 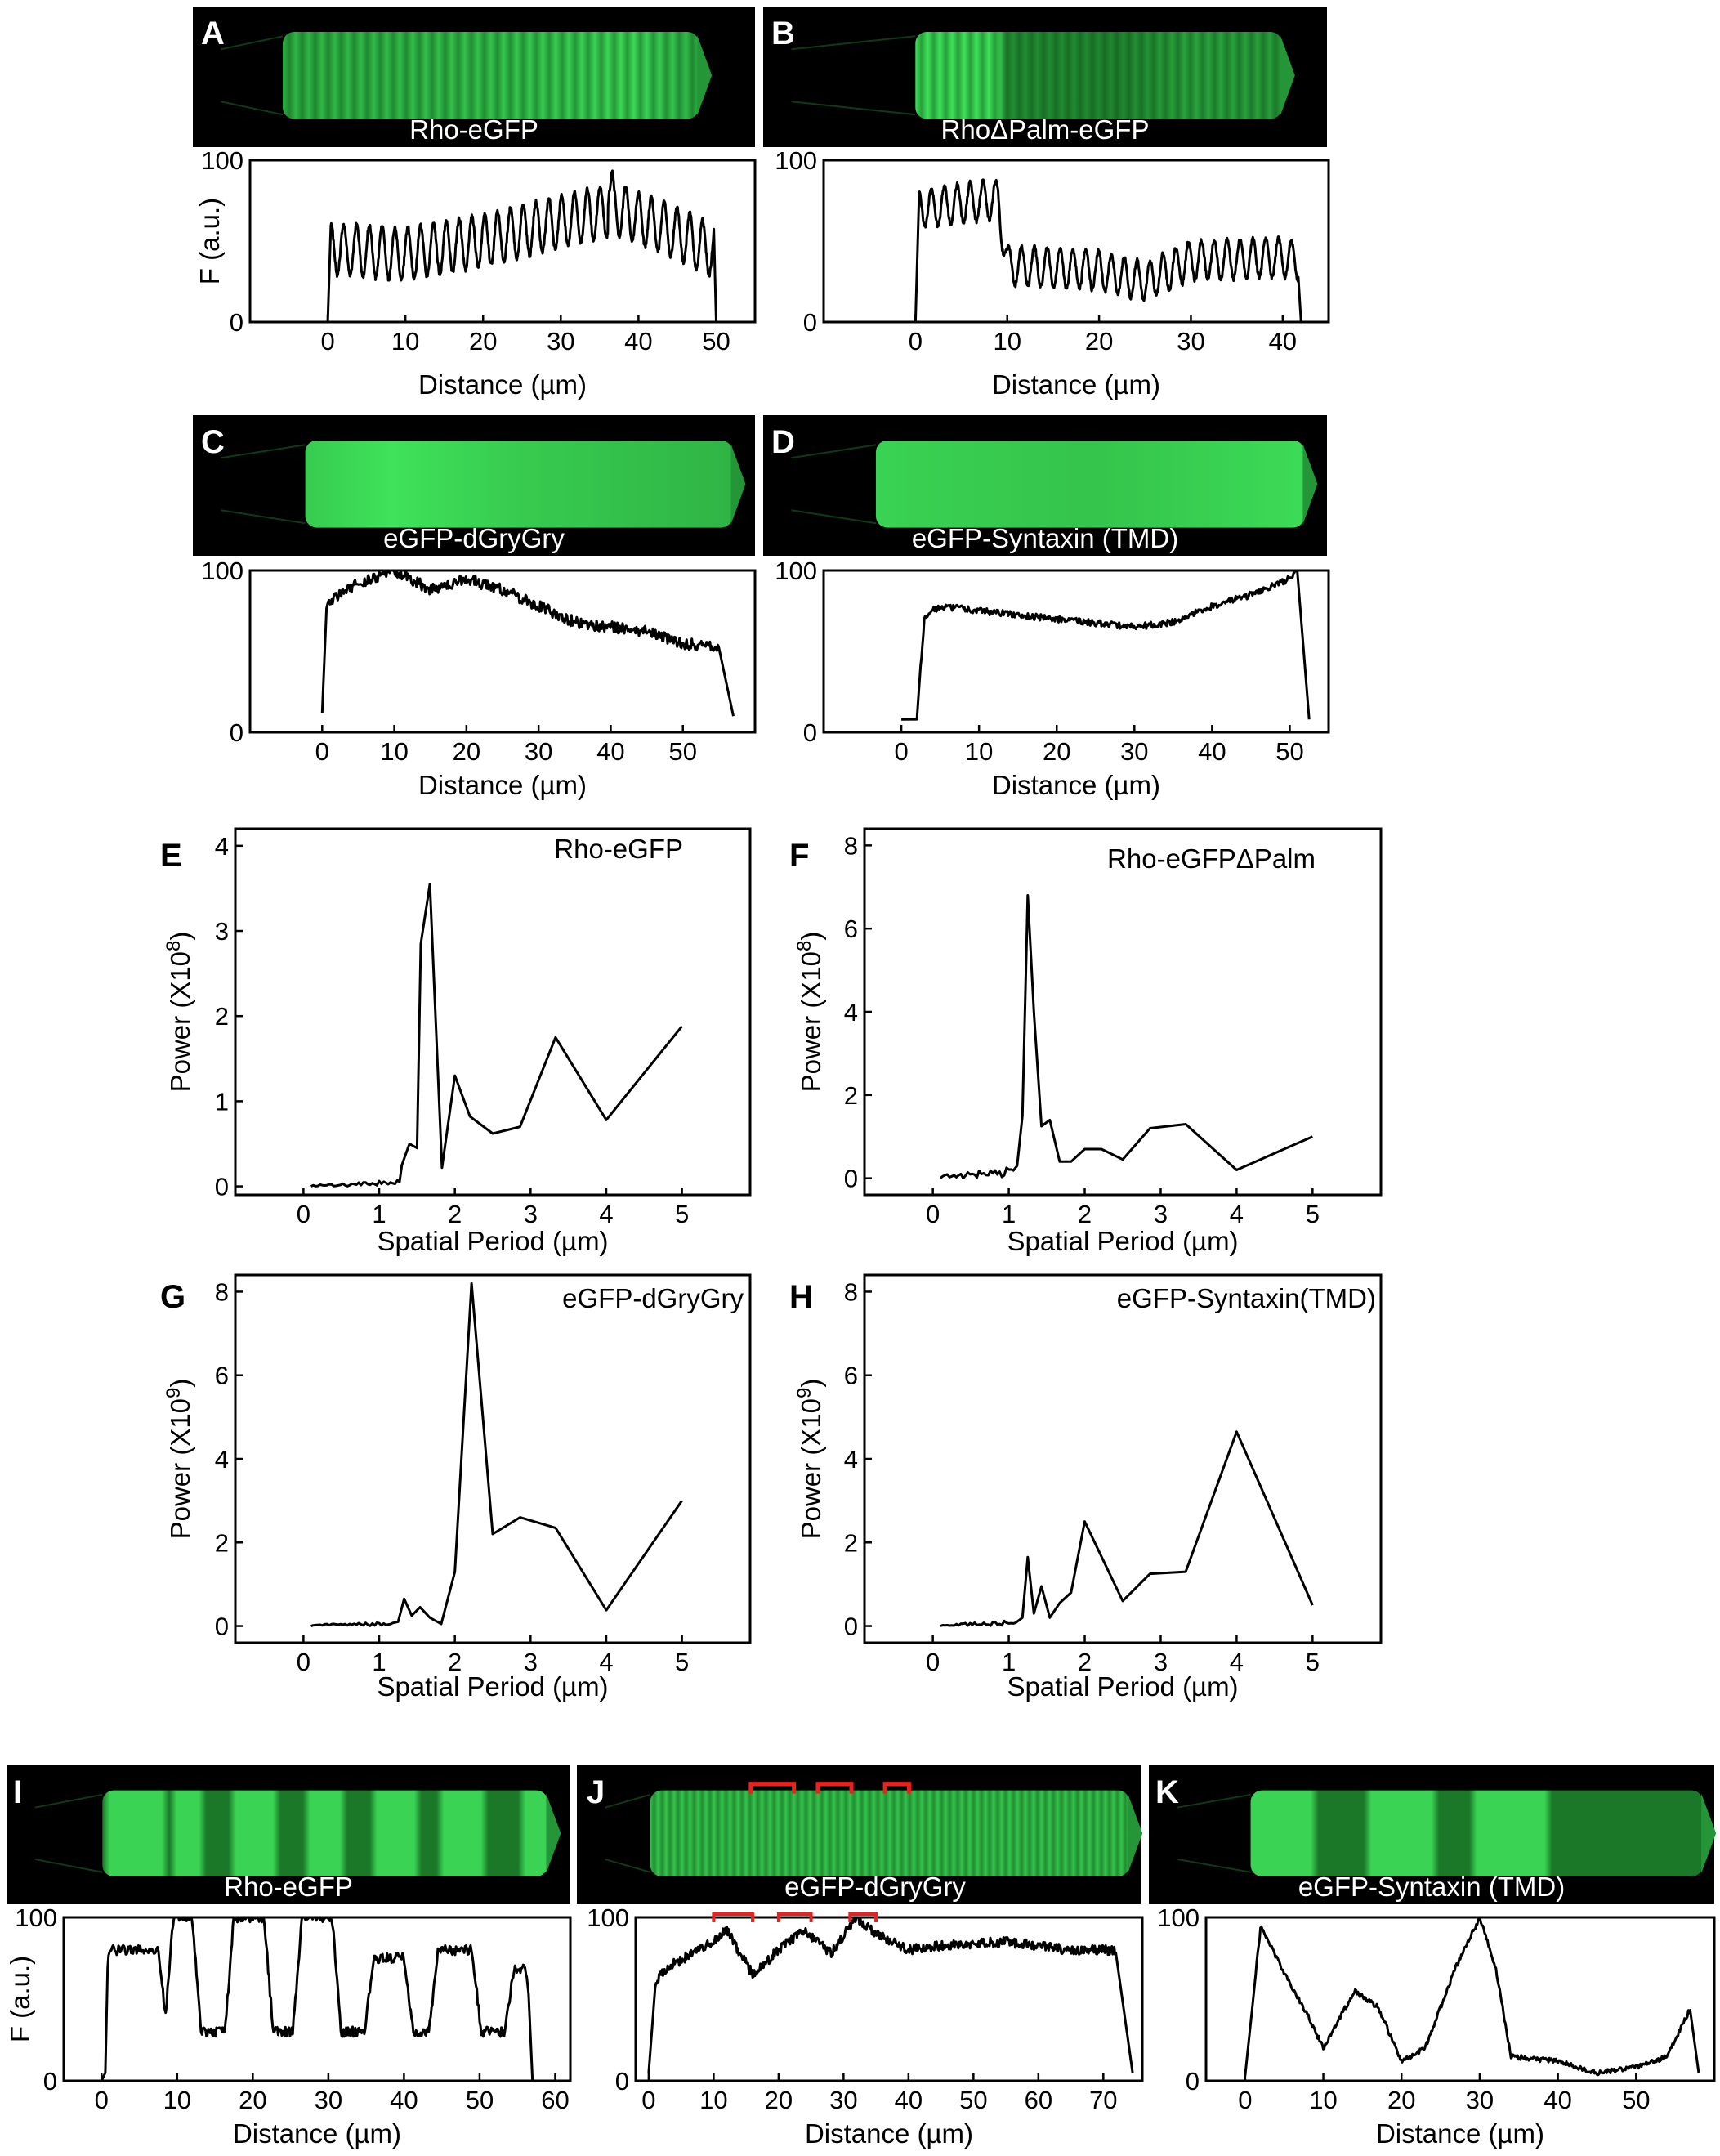 What do you see at coordinates (179, 1012) in the screenshot?
I see `y-axis-label: Power (X108)` at bounding box center [179, 1012].